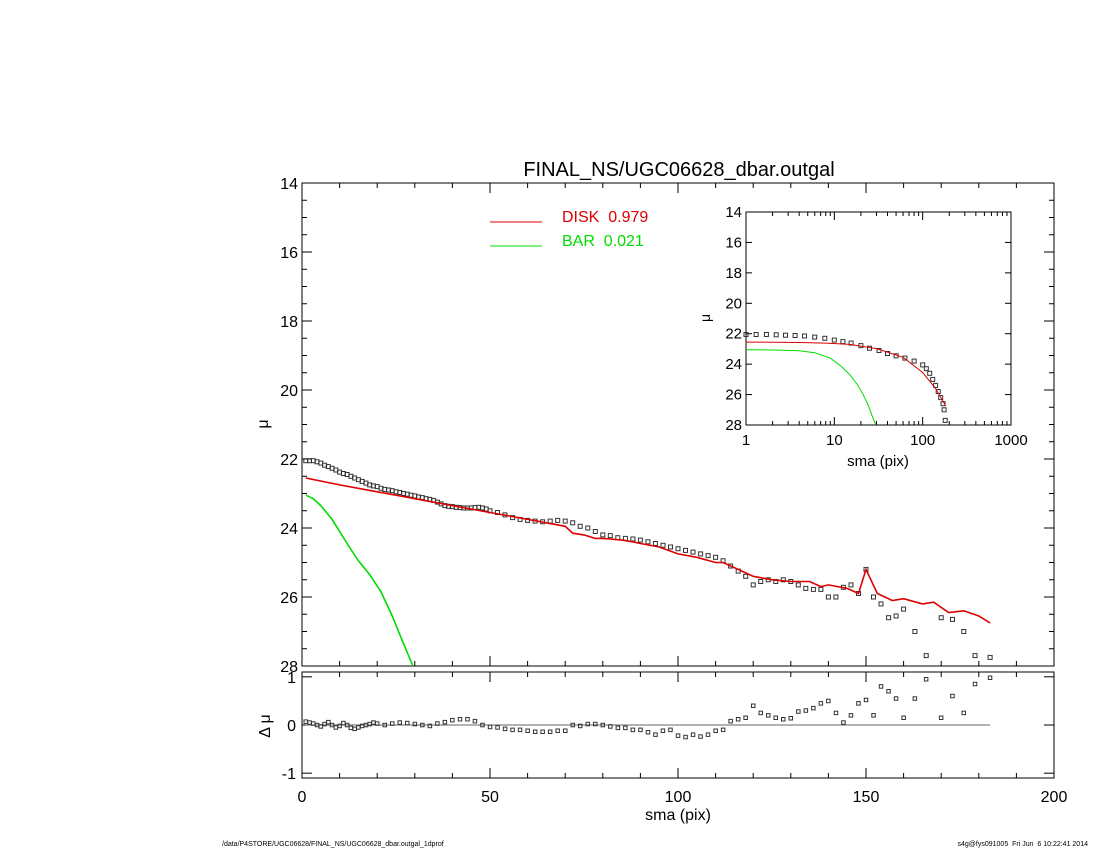  I want to click on inset-y-tick-label: 28, so click(733, 425).